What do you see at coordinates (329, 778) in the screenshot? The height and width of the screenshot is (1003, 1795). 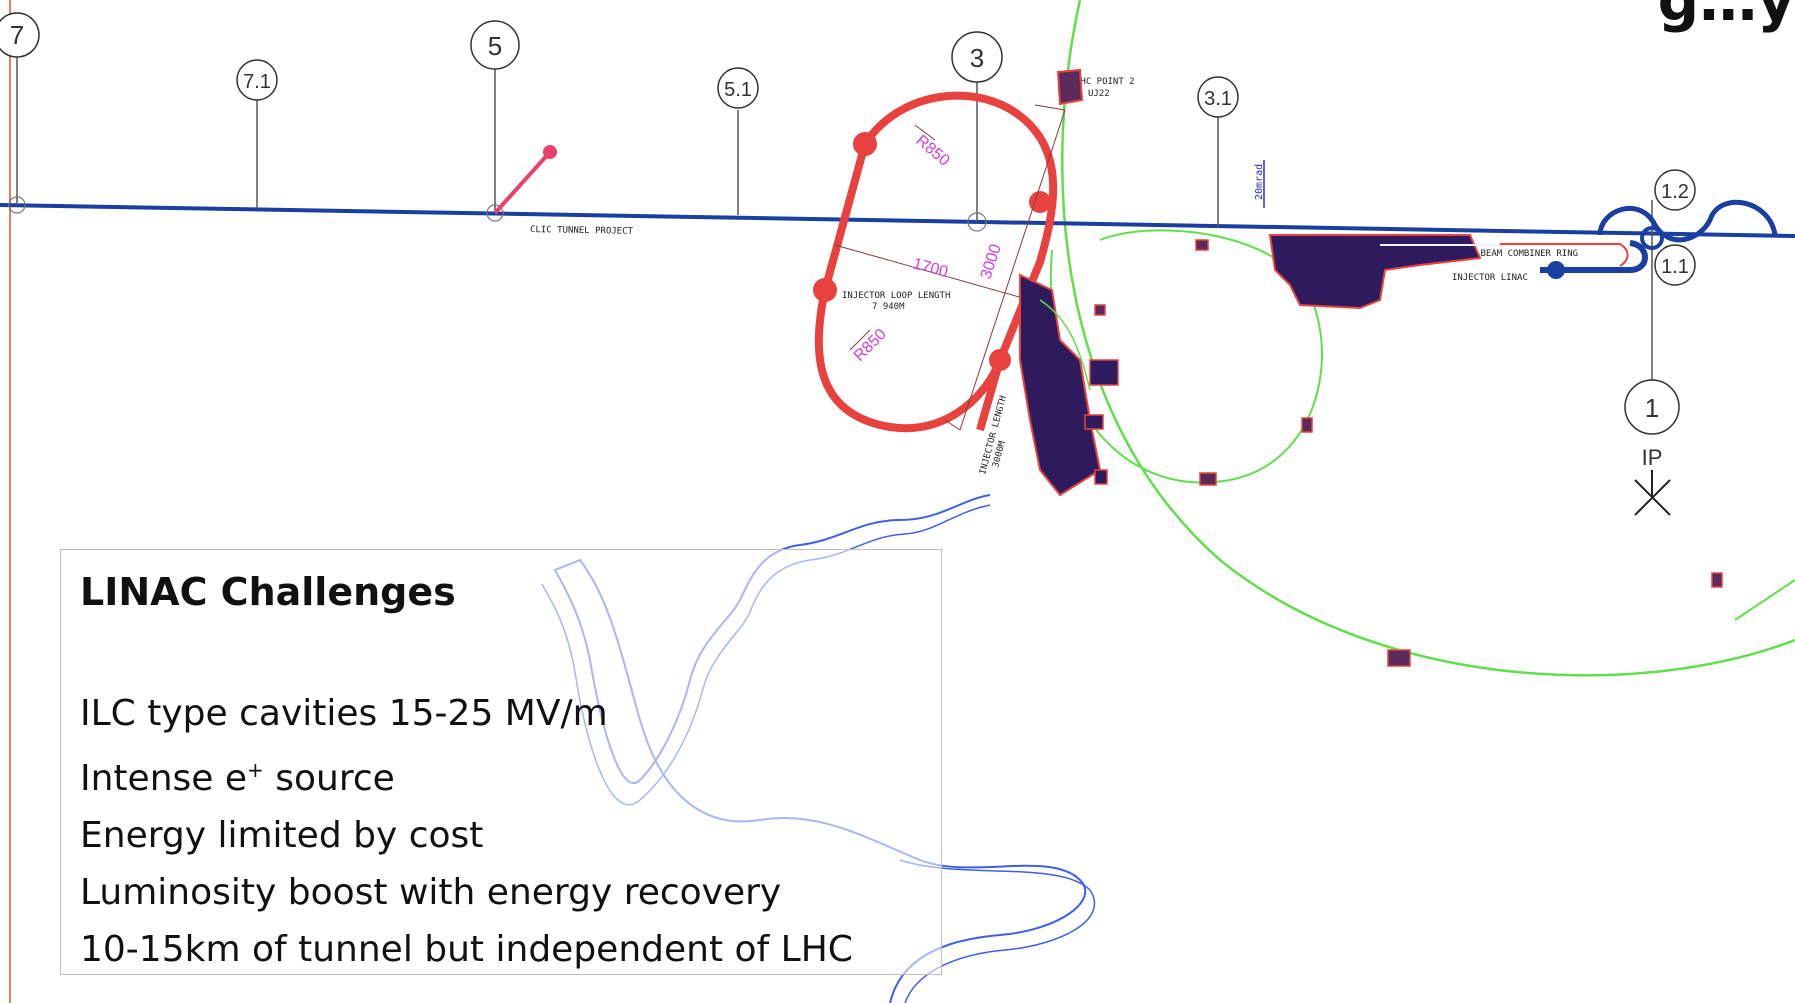 I see `list-item-suffix: source` at bounding box center [329, 778].